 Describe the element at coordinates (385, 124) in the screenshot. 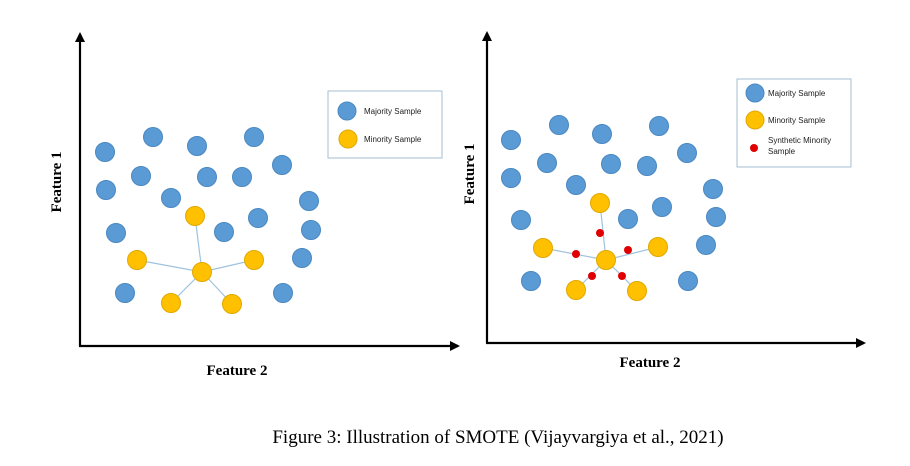

I see `left-legend: Majority Sample Minority Sample` at that location.